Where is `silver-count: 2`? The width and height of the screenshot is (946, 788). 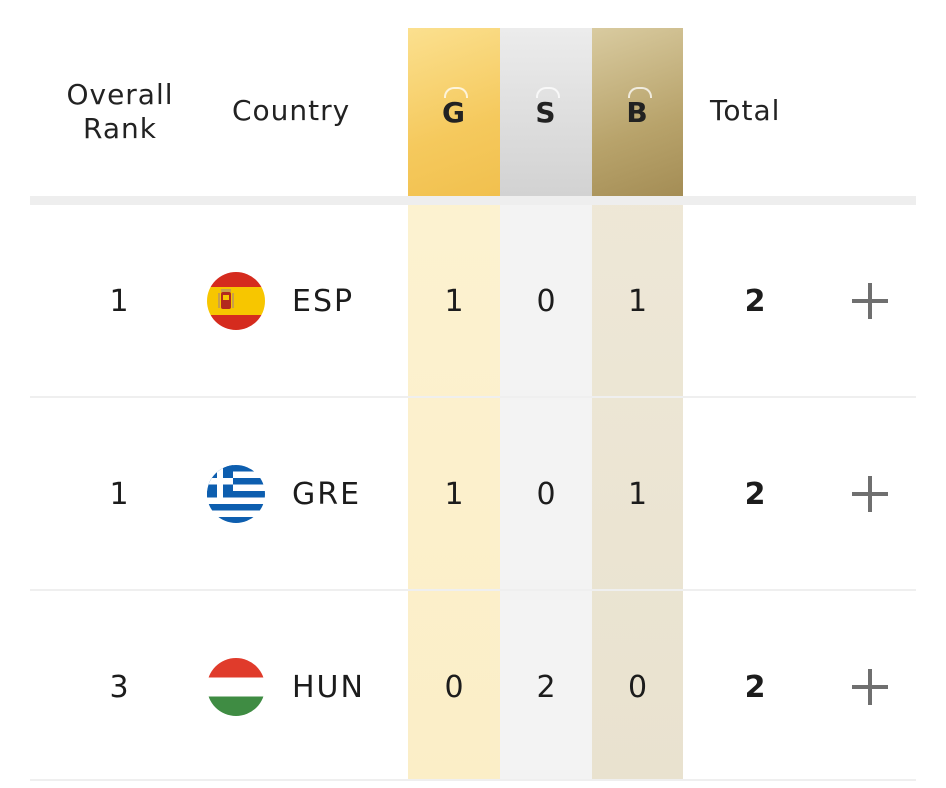
silver-count: 2 is located at coordinates (546, 687).